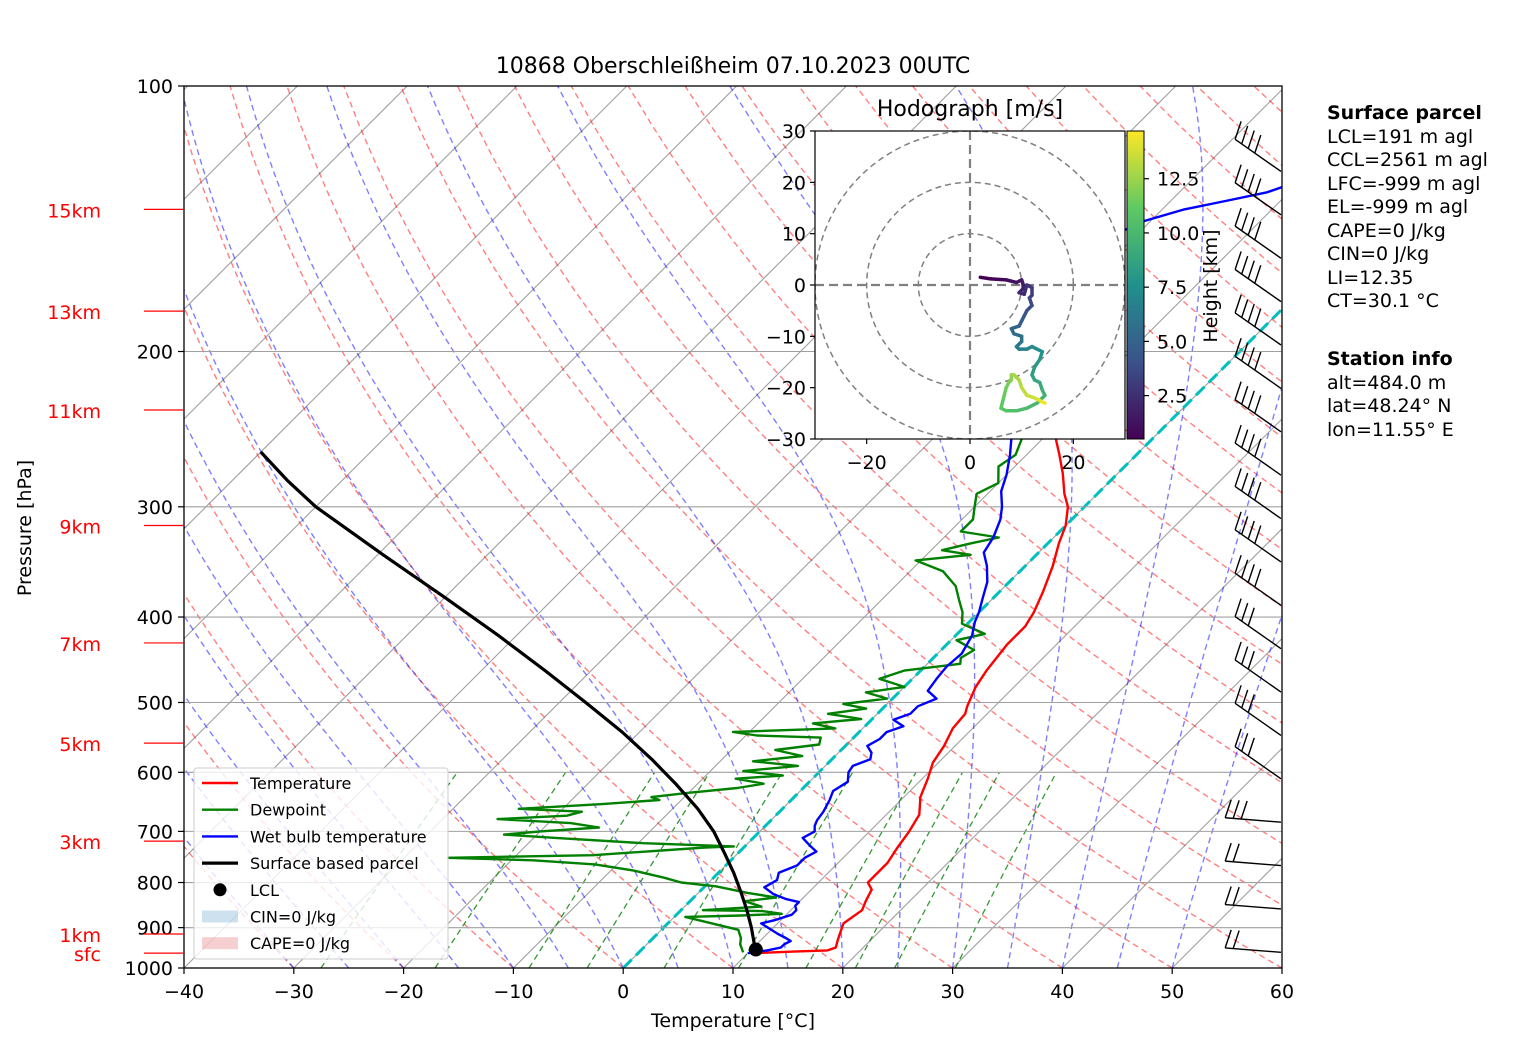  I want to click on height-marker-label: 1km, so click(80, 936).